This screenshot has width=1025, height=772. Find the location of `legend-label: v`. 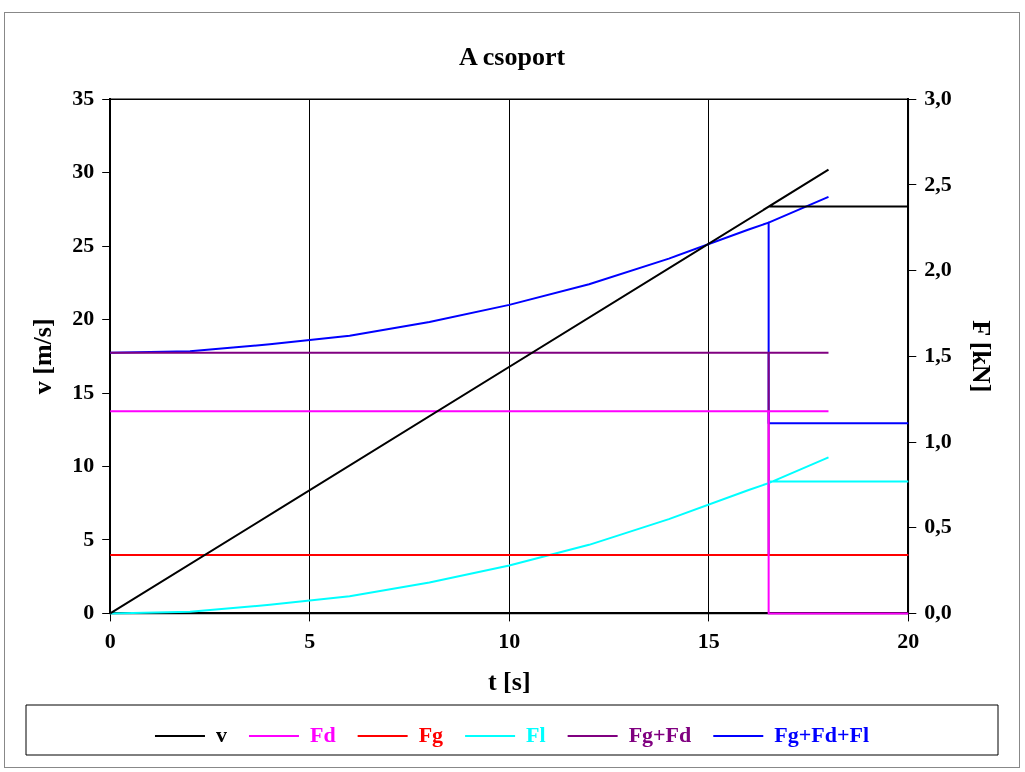

legend-label: v is located at coordinates (221, 734).